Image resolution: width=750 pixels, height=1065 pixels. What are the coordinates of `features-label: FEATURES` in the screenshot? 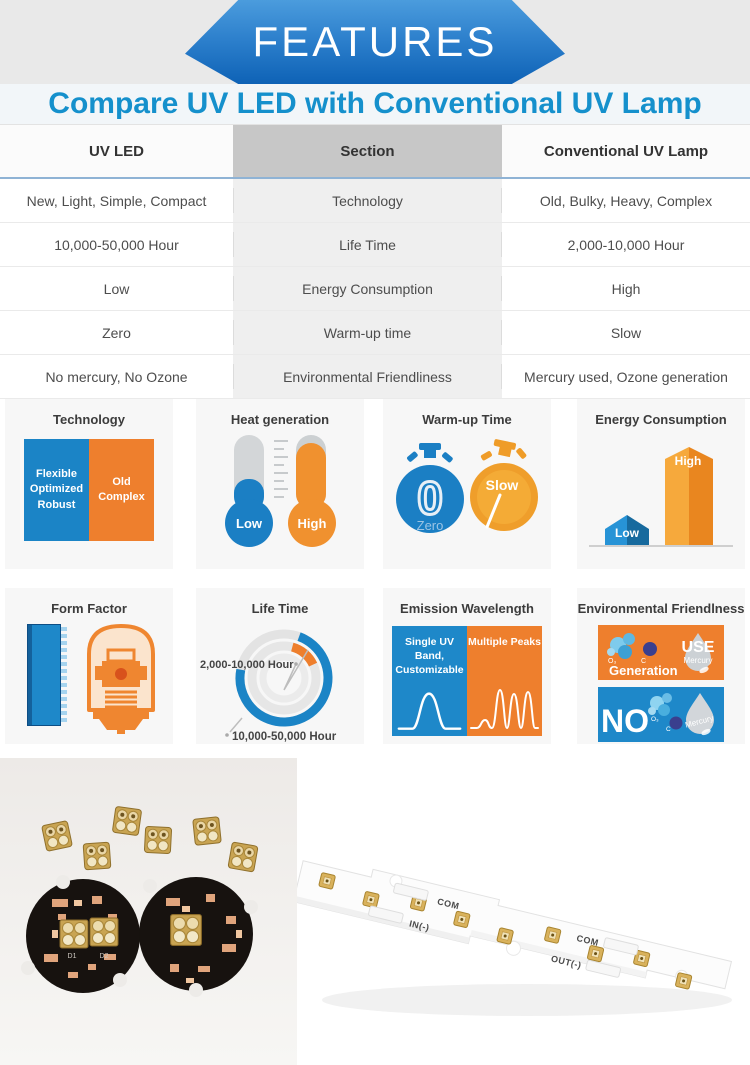 It's located at (375, 41).